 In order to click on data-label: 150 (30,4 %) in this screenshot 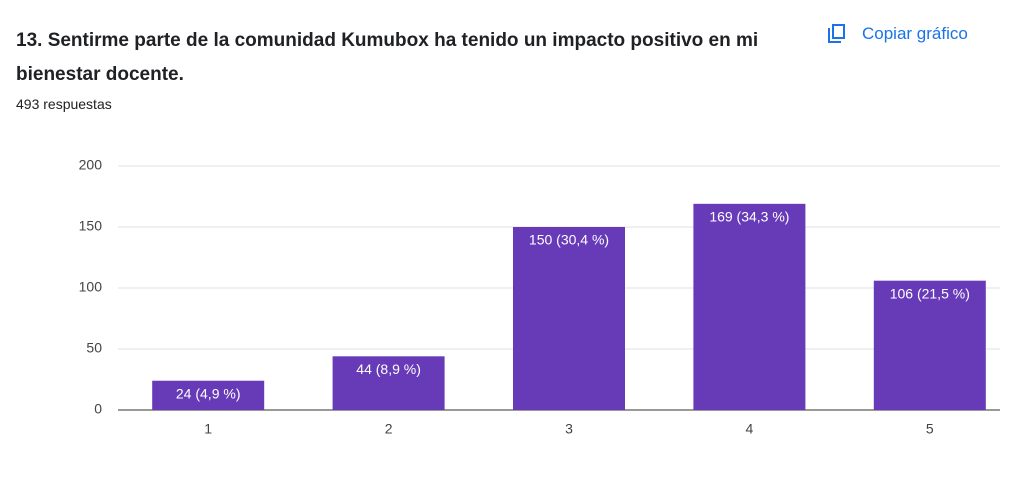, I will do `click(569, 240)`.